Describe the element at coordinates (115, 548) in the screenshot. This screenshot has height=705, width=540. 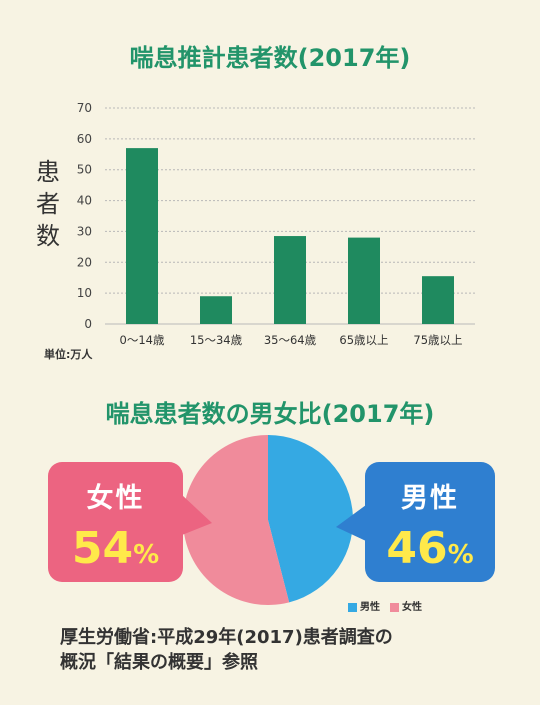
I see `female-percent: 54%` at that location.